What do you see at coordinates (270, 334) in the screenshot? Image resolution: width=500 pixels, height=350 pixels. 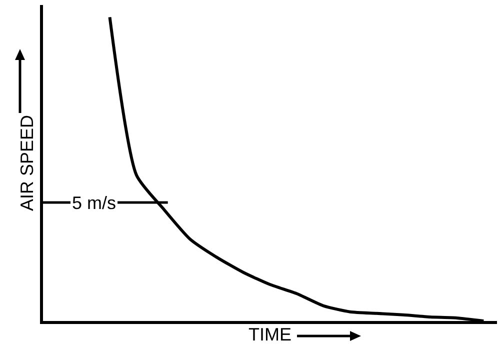 I see `x-axis-title: TIME` at bounding box center [270, 334].